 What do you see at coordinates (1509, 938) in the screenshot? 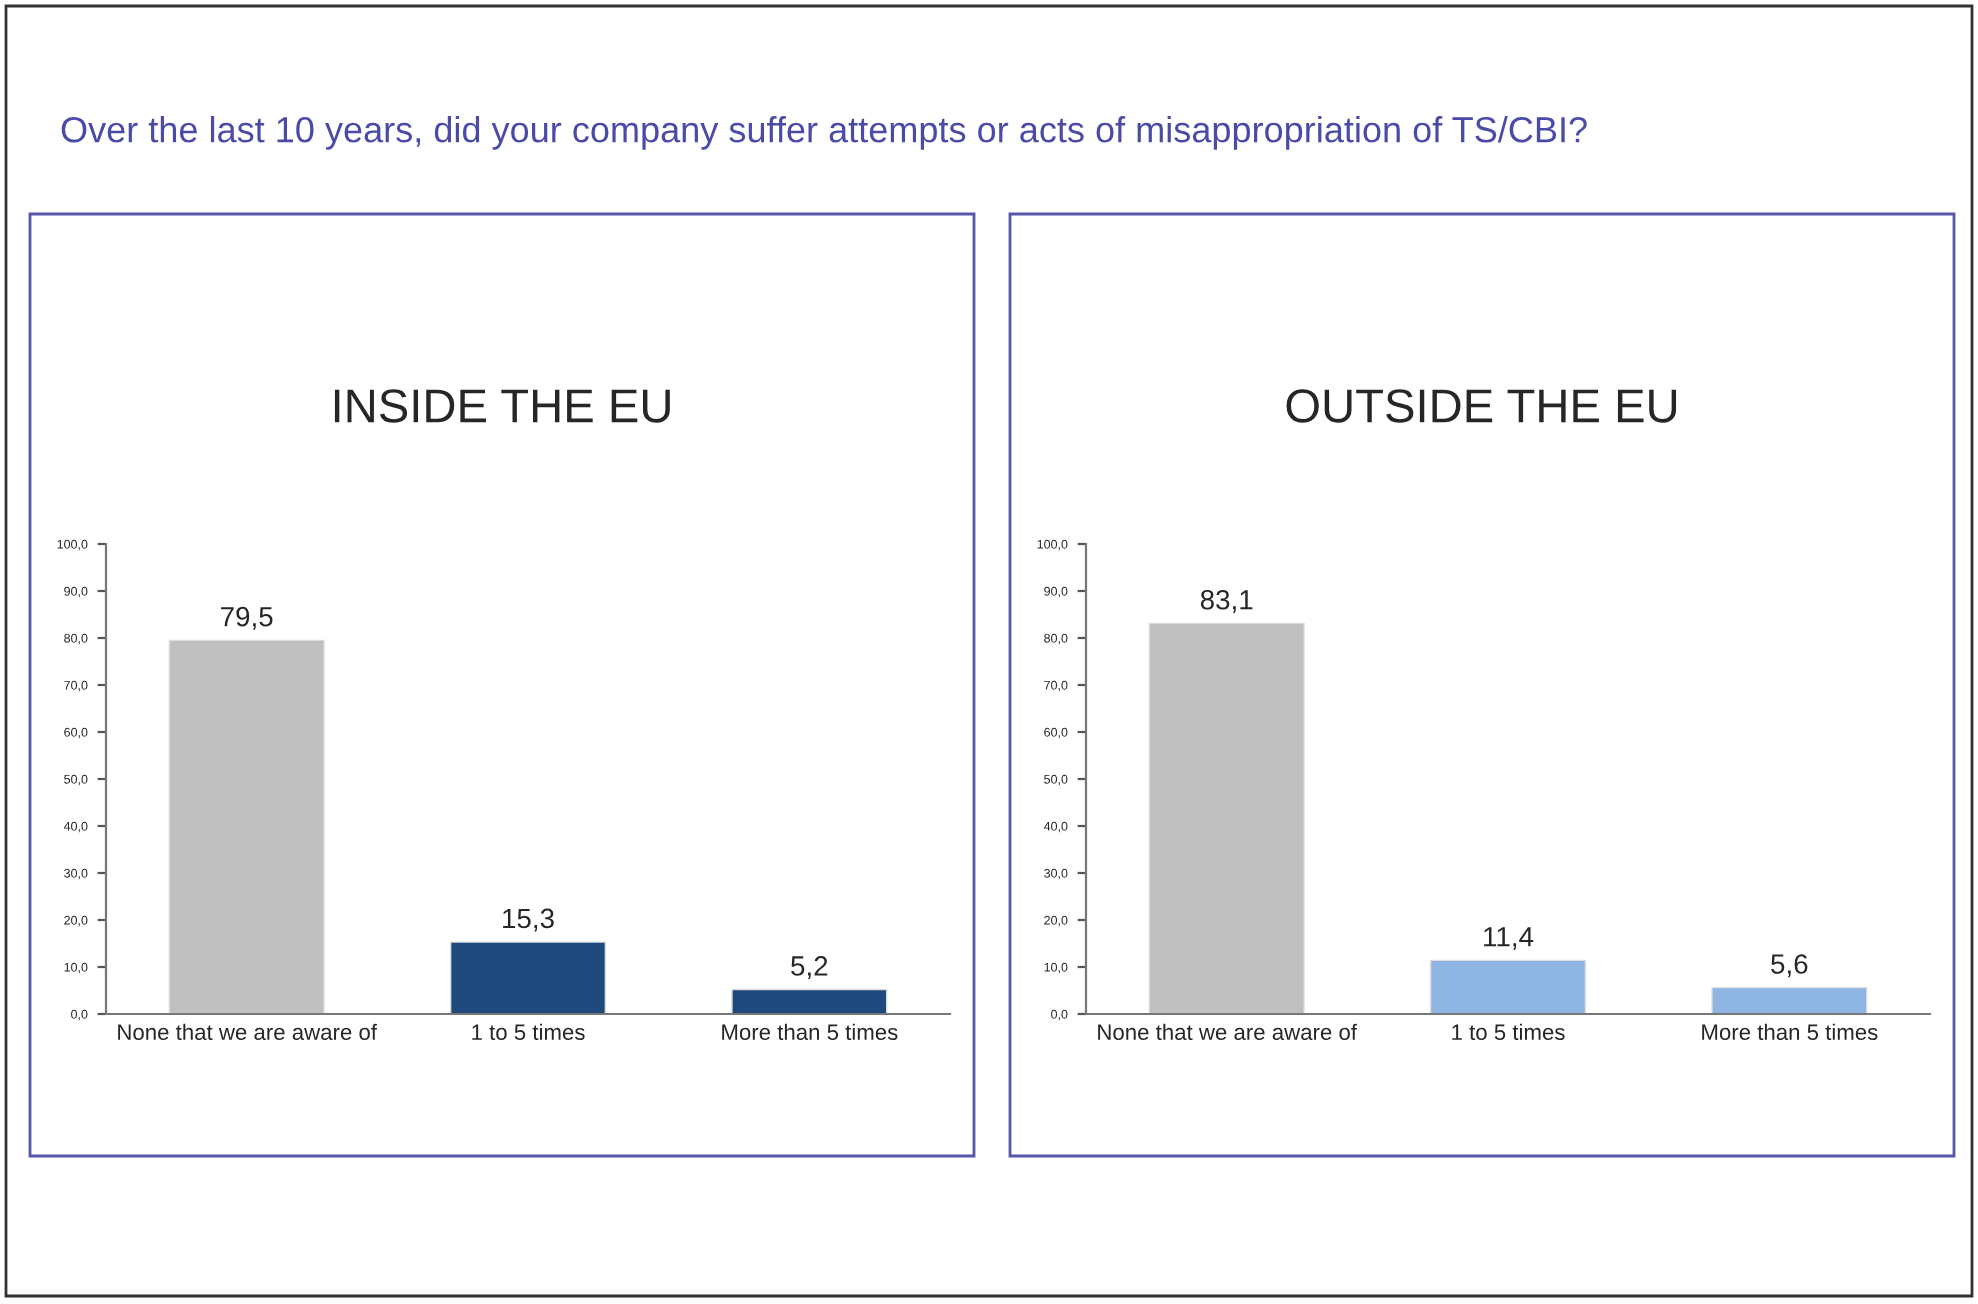
I see `data-label: 11,4` at bounding box center [1509, 938].